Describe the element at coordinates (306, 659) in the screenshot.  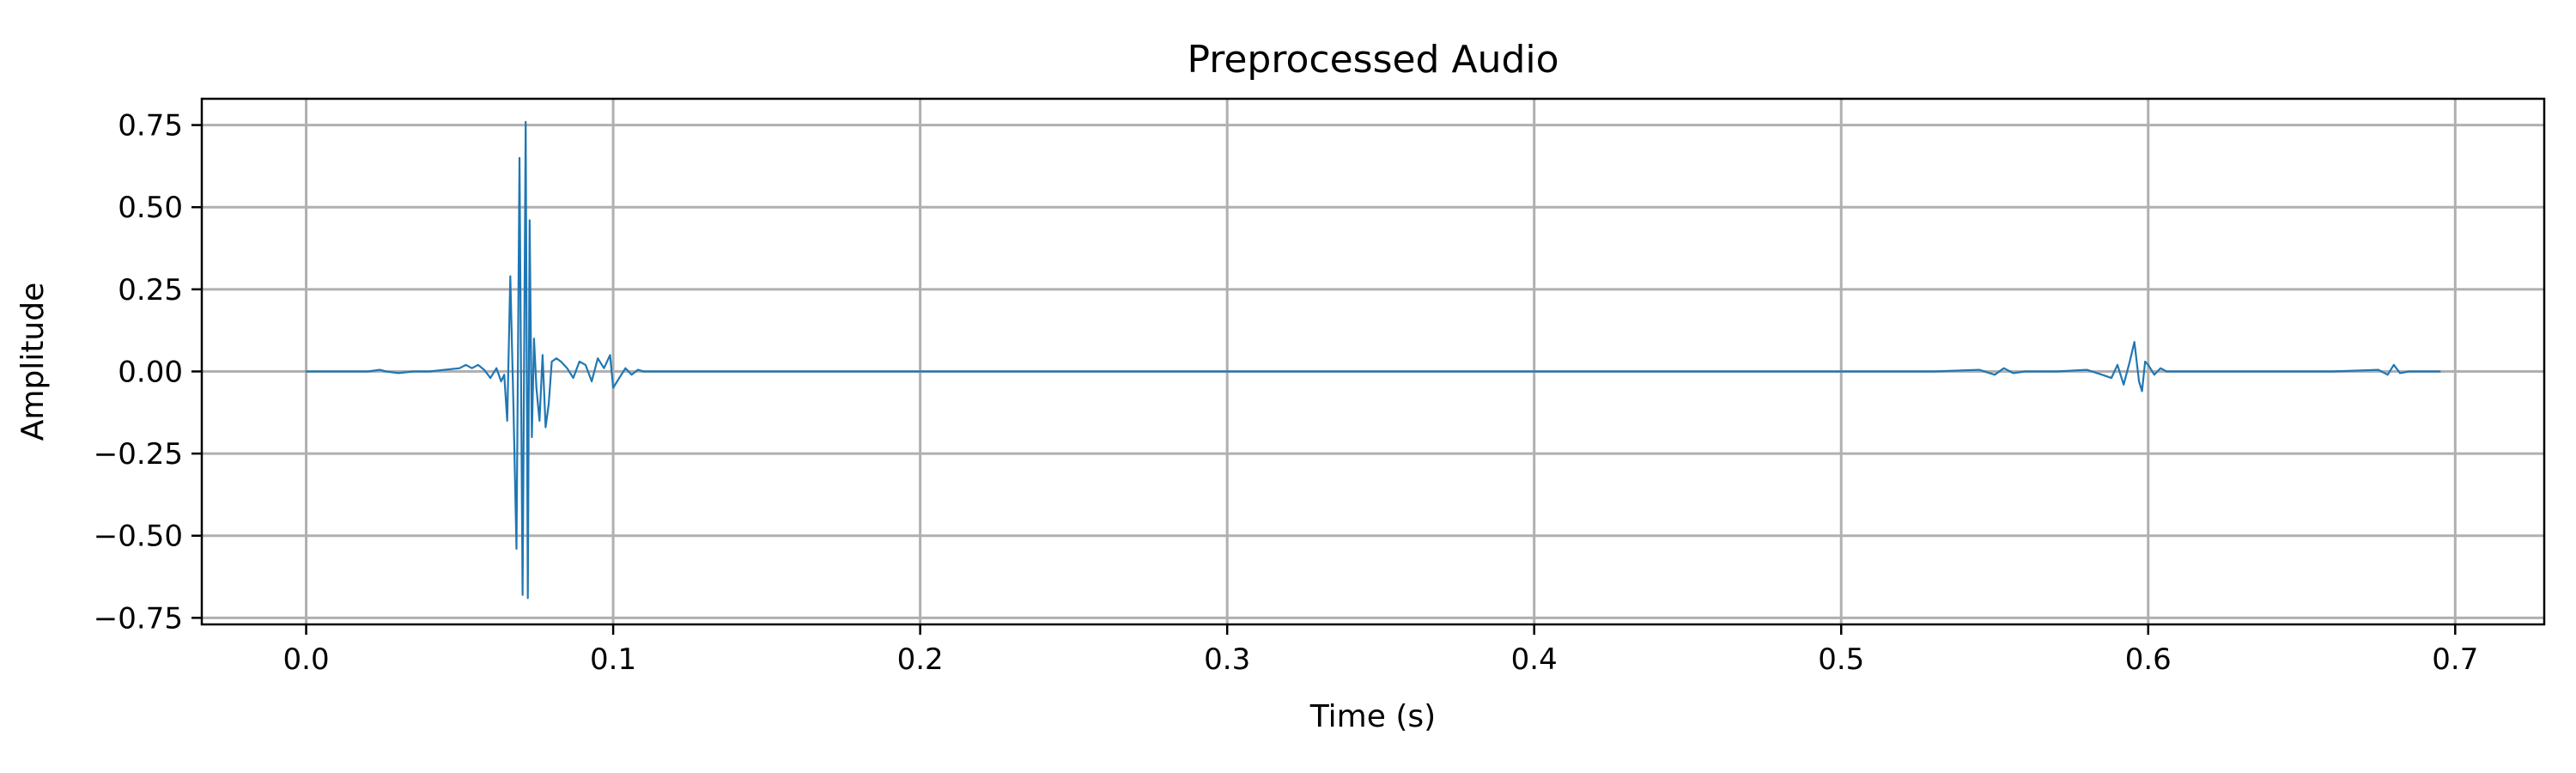
I see `x-tick-label: 0.0` at that location.